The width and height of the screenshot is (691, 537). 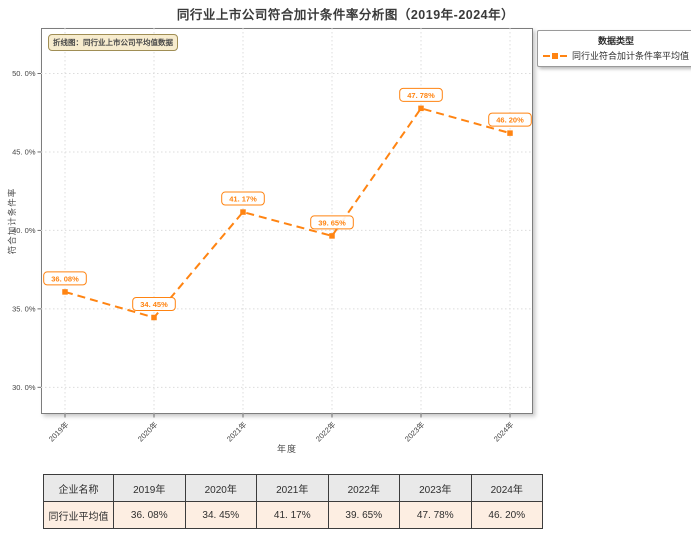 I want to click on y-tick-label: 35. 0%, so click(x=24, y=308).